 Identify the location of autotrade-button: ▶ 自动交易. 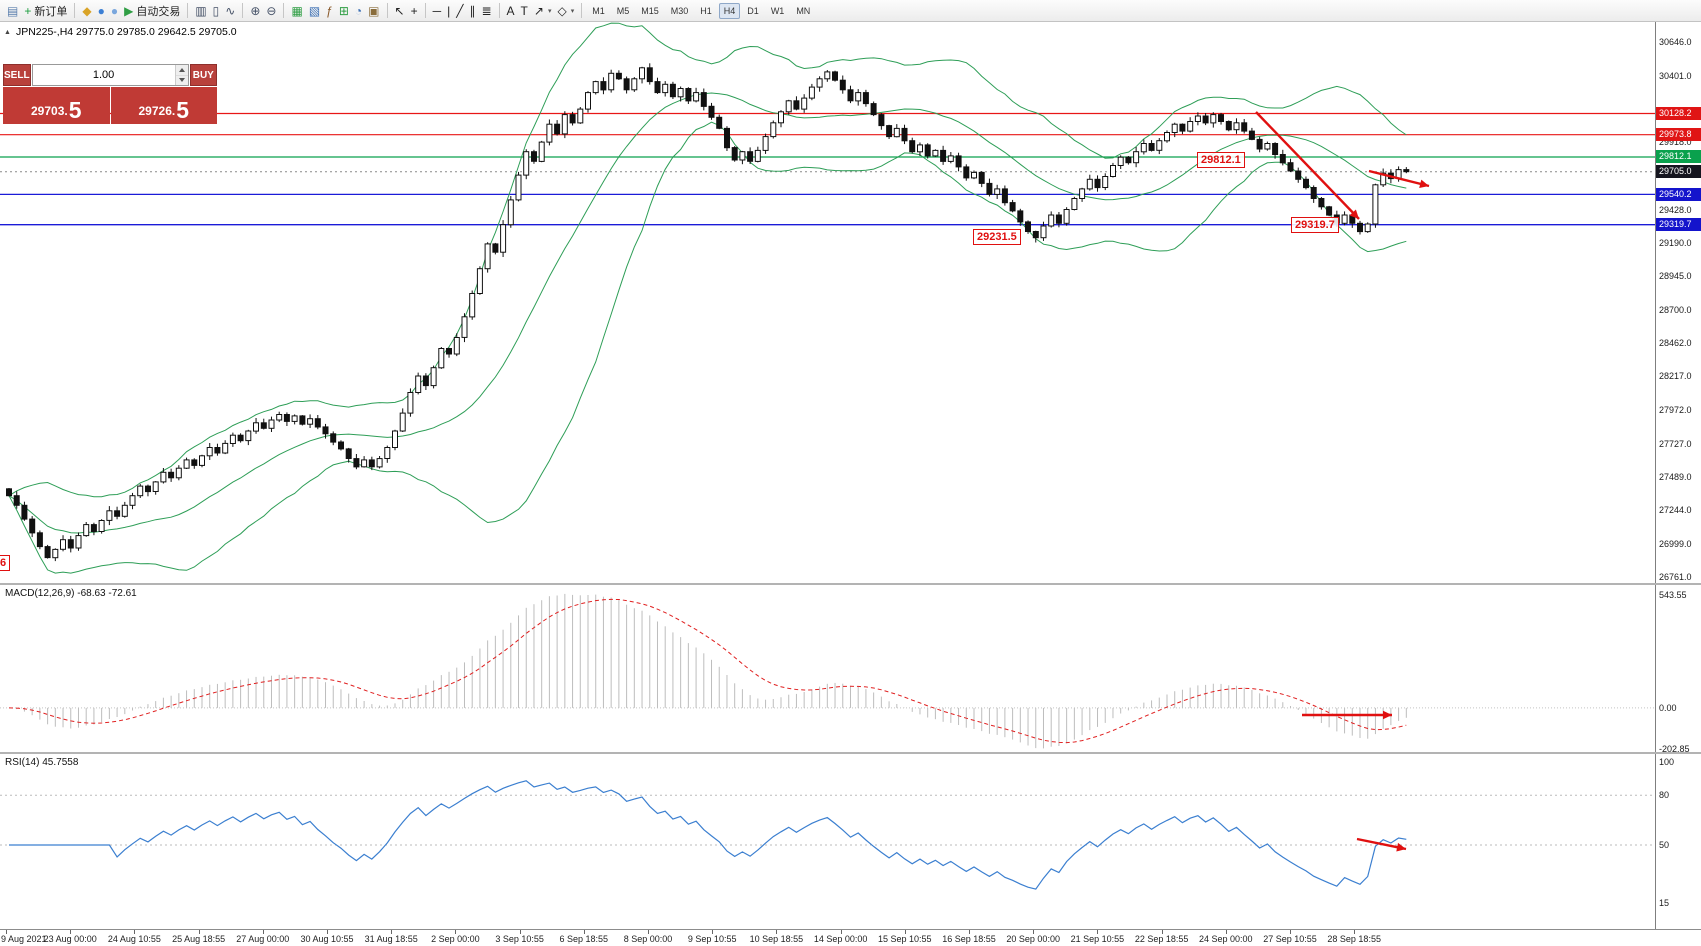
(152, 10).